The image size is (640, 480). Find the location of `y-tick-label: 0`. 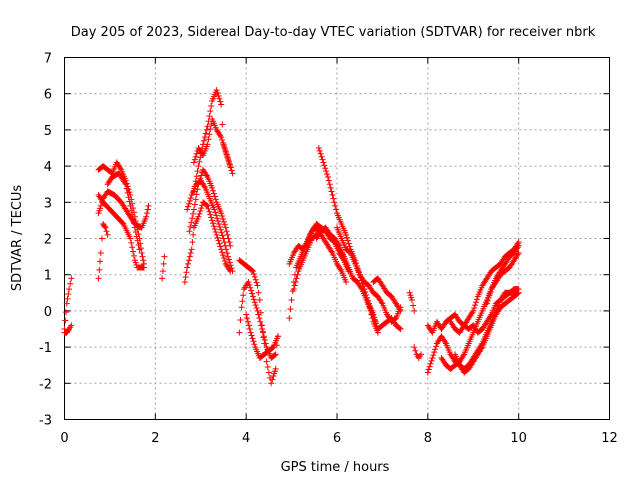

y-tick-label: 0 is located at coordinates (48, 312).